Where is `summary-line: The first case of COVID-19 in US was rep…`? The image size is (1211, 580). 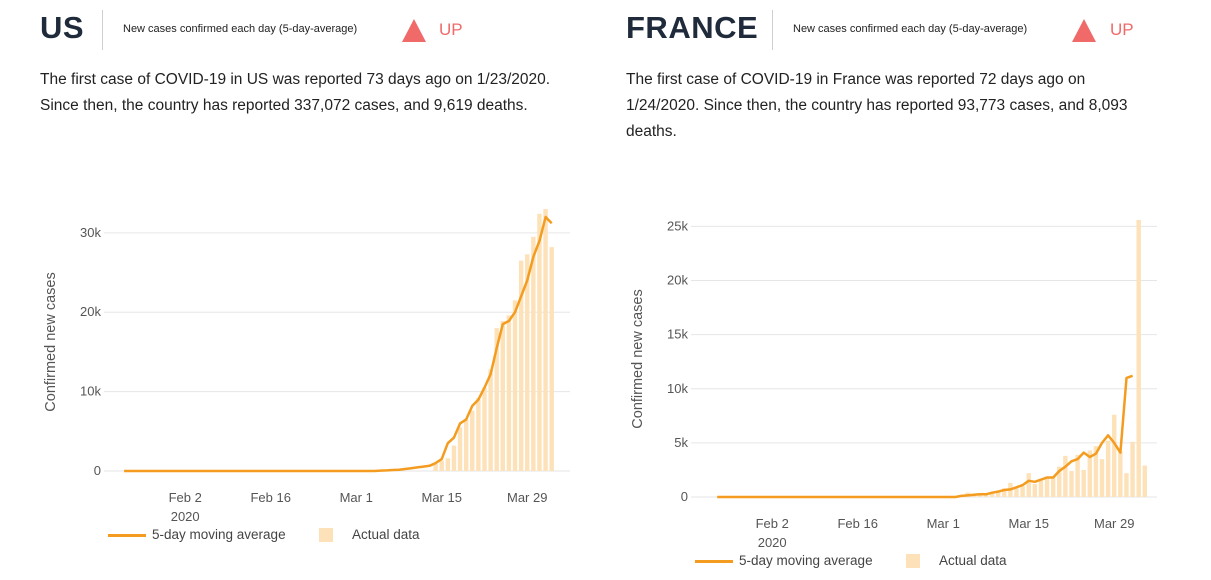
summary-line: The first case of COVID-19 in US was rep… is located at coordinates (295, 79).